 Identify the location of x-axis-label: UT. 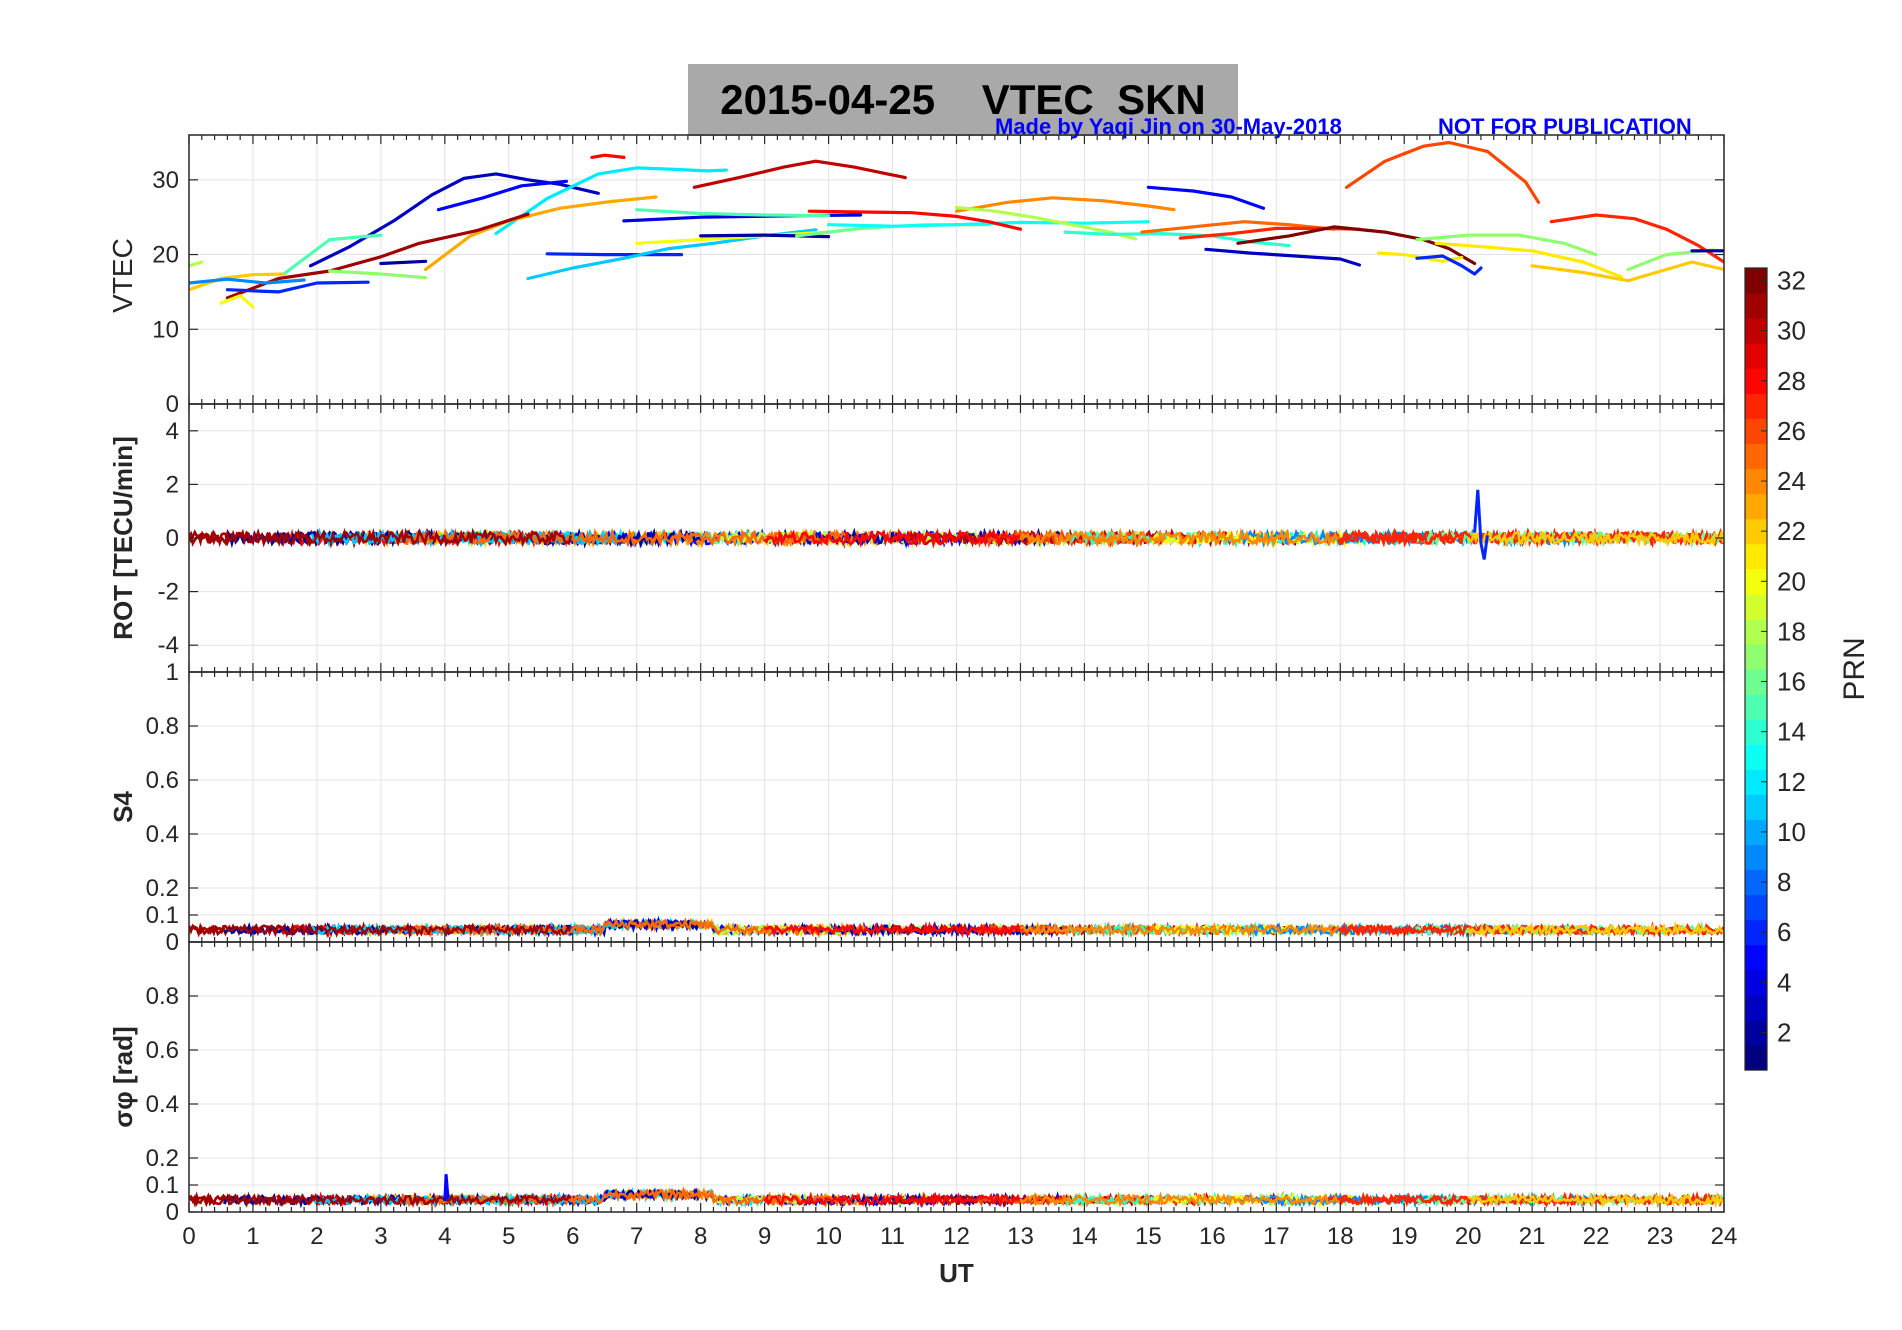
(956, 1273).